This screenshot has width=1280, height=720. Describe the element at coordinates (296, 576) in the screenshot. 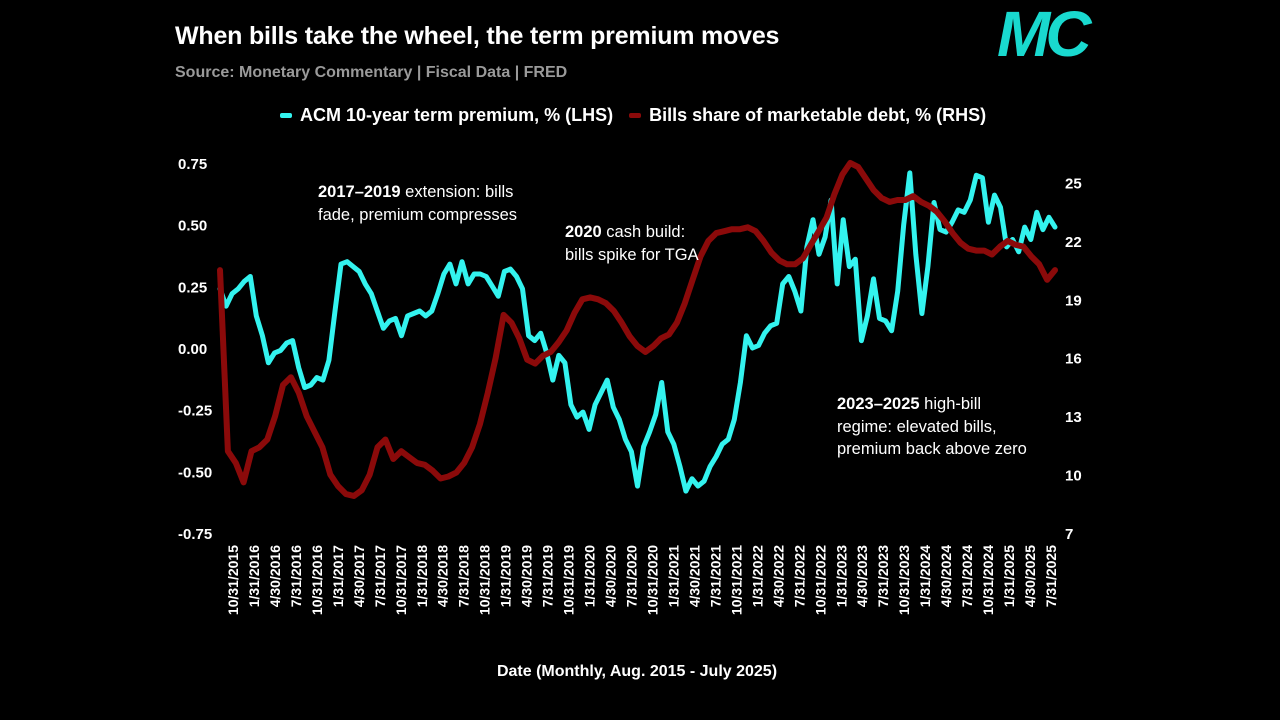

I see `x-tick-label: 7/31/2016` at that location.